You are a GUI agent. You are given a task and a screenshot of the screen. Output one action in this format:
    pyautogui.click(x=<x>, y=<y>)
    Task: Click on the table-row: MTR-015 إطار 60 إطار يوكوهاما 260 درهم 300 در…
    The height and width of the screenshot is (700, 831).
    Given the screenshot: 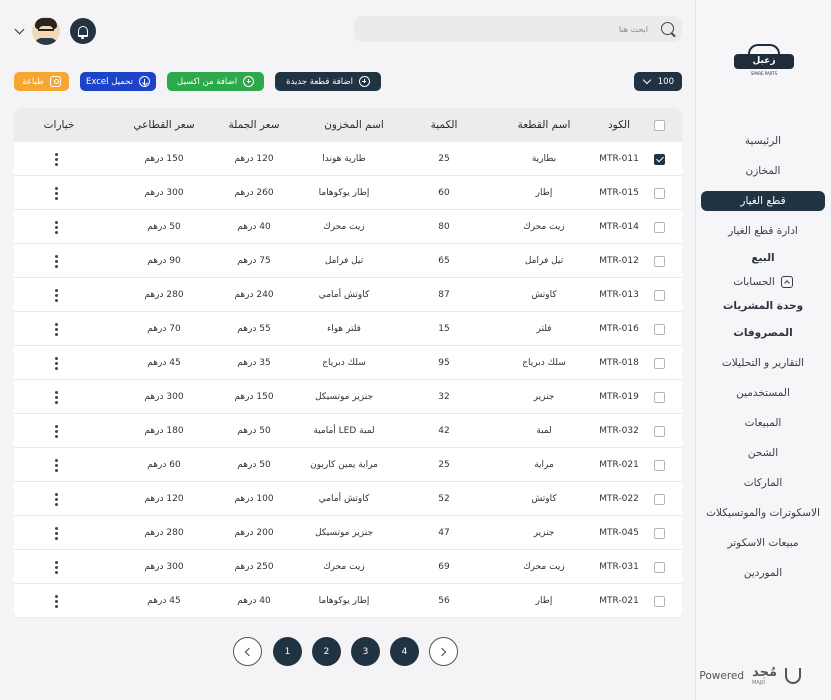 What is the action you would take?
    pyautogui.click(x=348, y=193)
    